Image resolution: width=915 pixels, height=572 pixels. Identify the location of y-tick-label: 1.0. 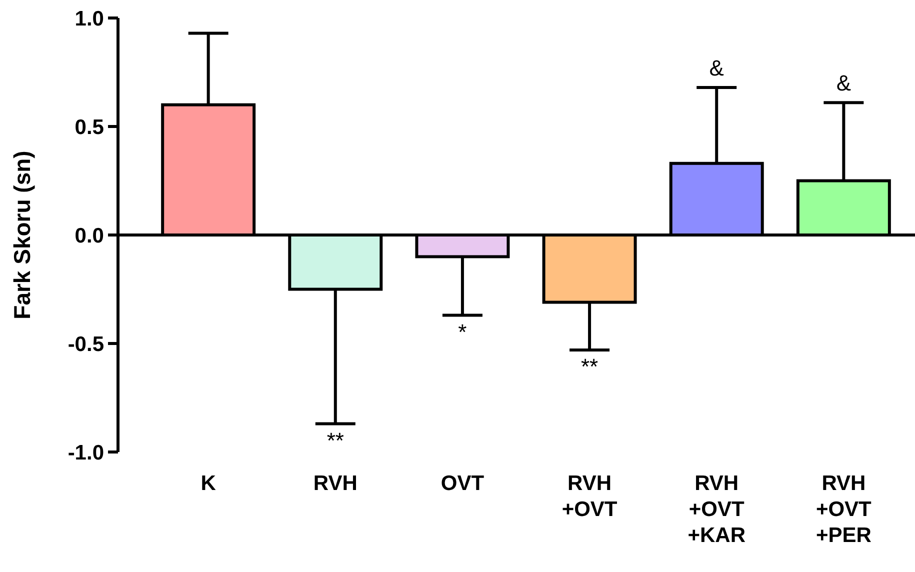
(89, 18).